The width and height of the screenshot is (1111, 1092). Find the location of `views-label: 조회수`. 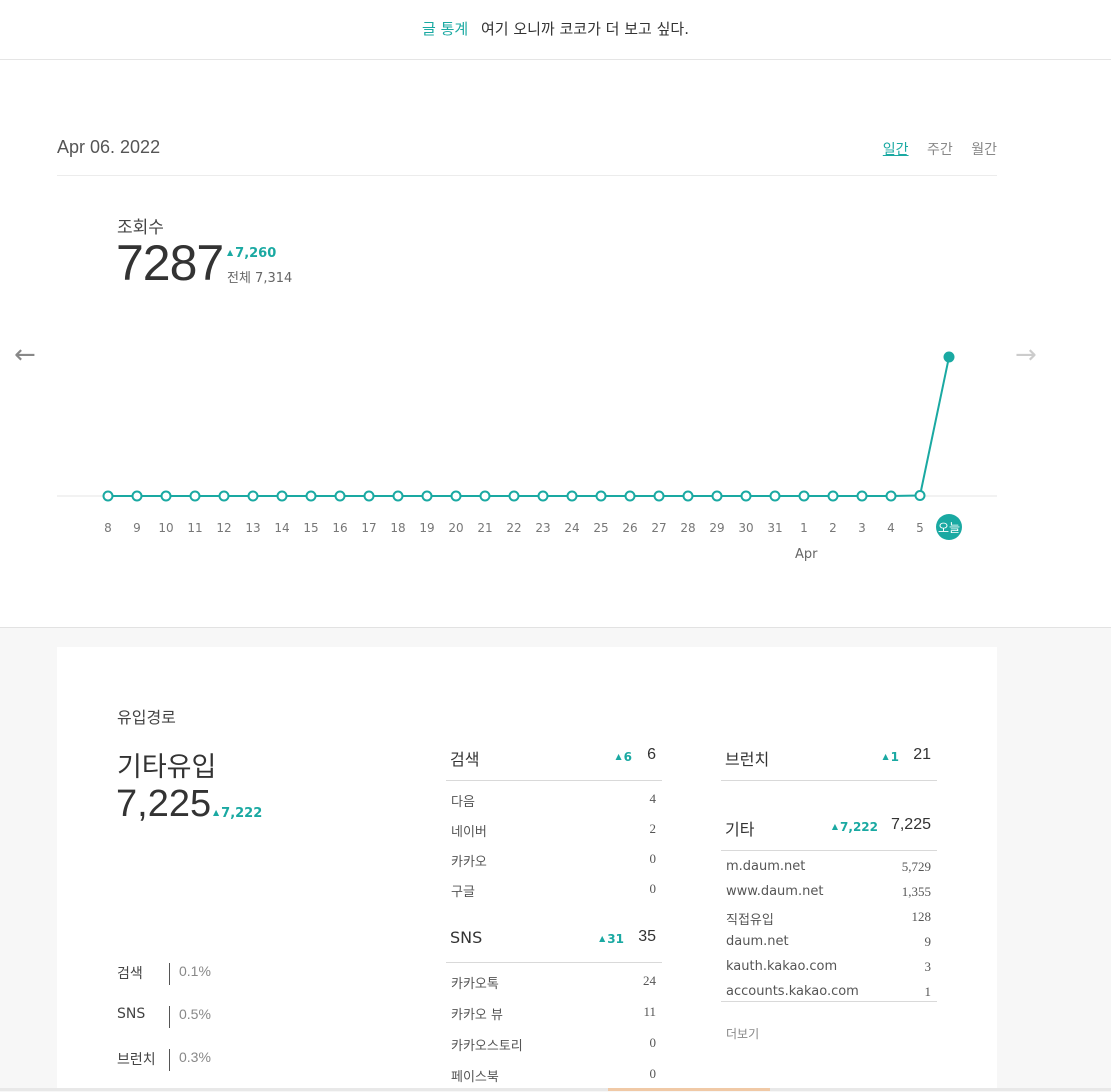

views-label: 조회수 is located at coordinates (140, 228).